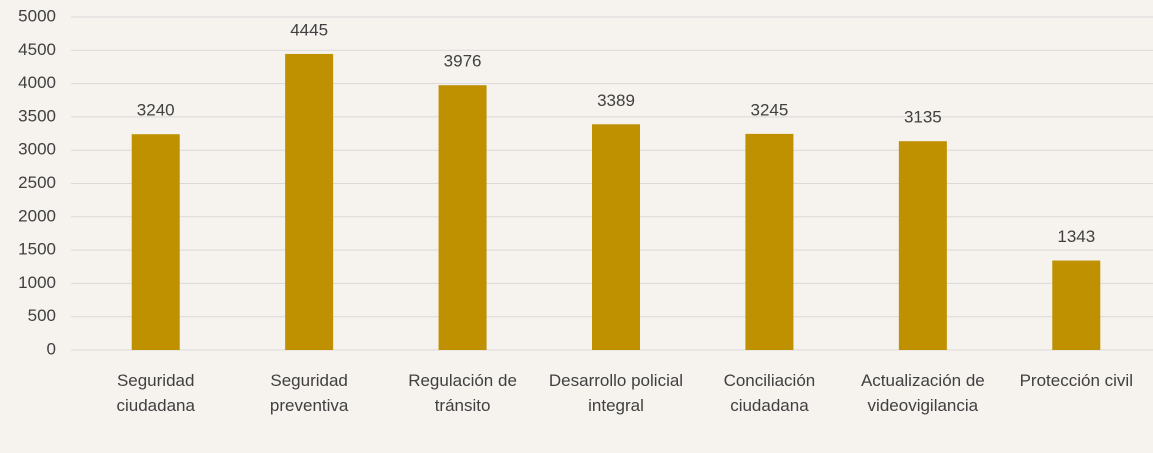 This screenshot has width=1153, height=453. I want to click on x-tick-label: Actualización de videovigilancia, so click(922, 393).